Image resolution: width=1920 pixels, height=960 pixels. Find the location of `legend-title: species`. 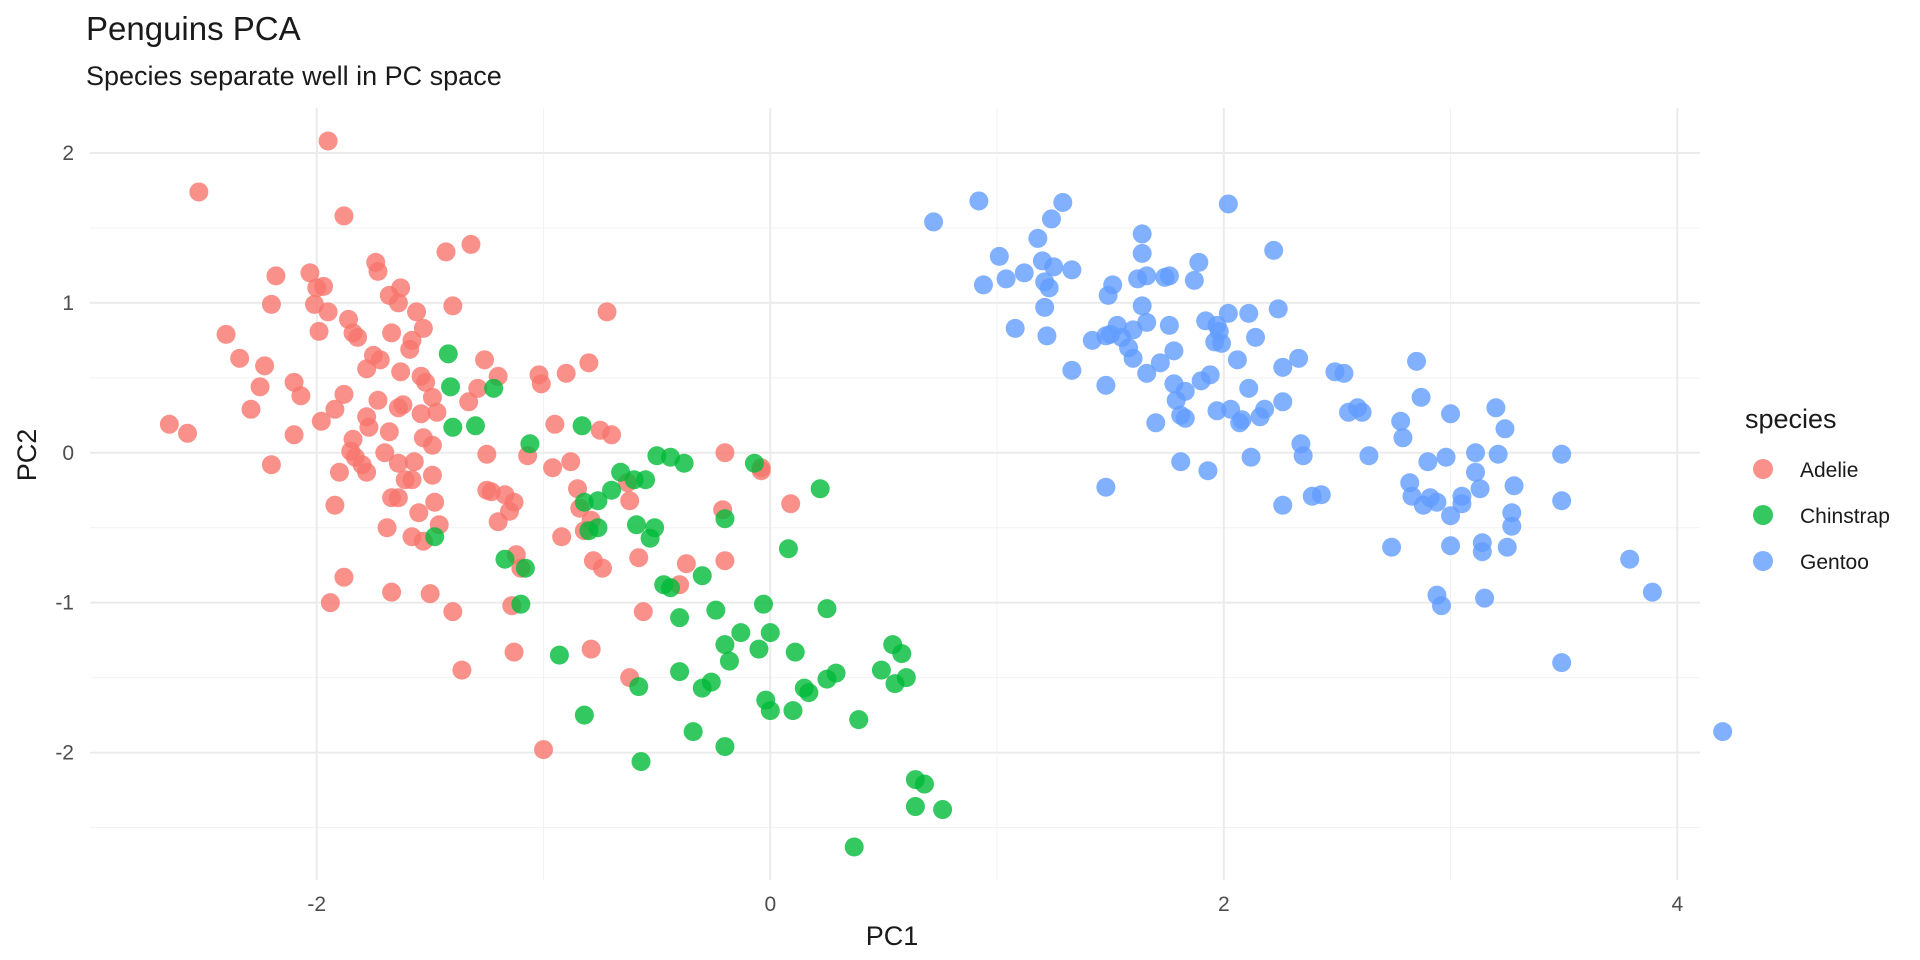

legend-title: species is located at coordinates (1791, 419).